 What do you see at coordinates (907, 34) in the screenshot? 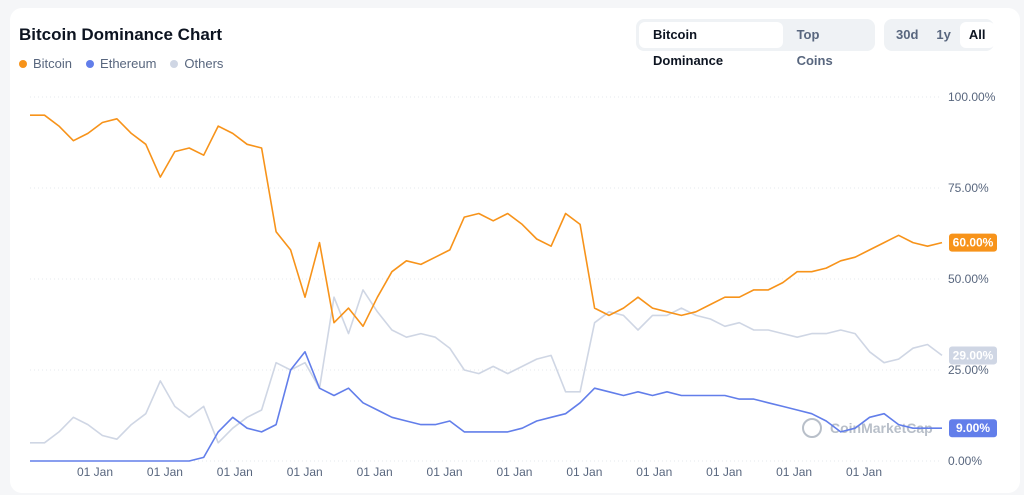
I see `range-30d-button: 30d` at bounding box center [907, 34].